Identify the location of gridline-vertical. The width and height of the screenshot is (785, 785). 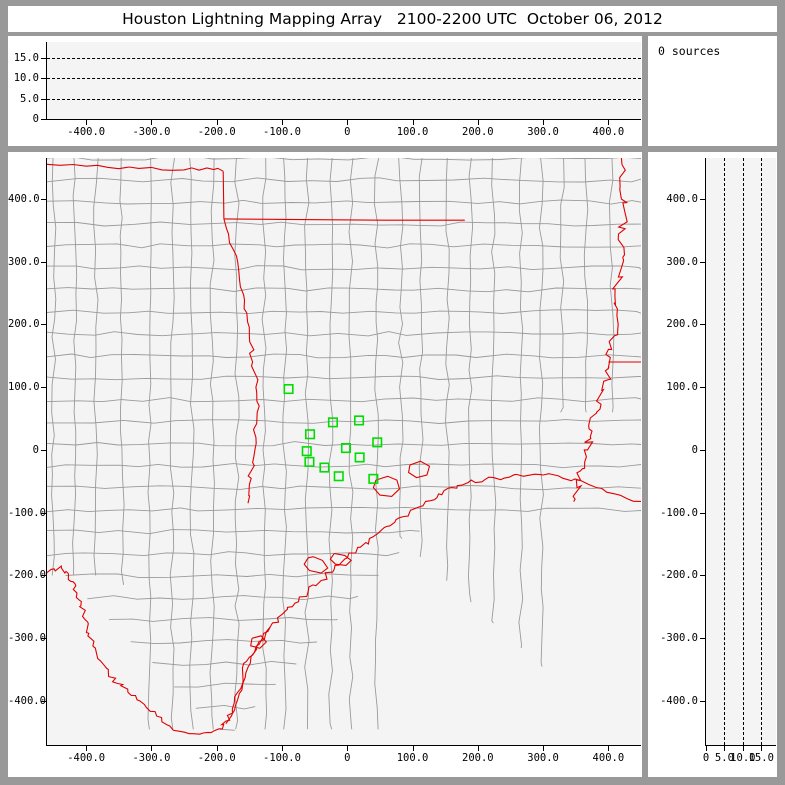
(762, 451).